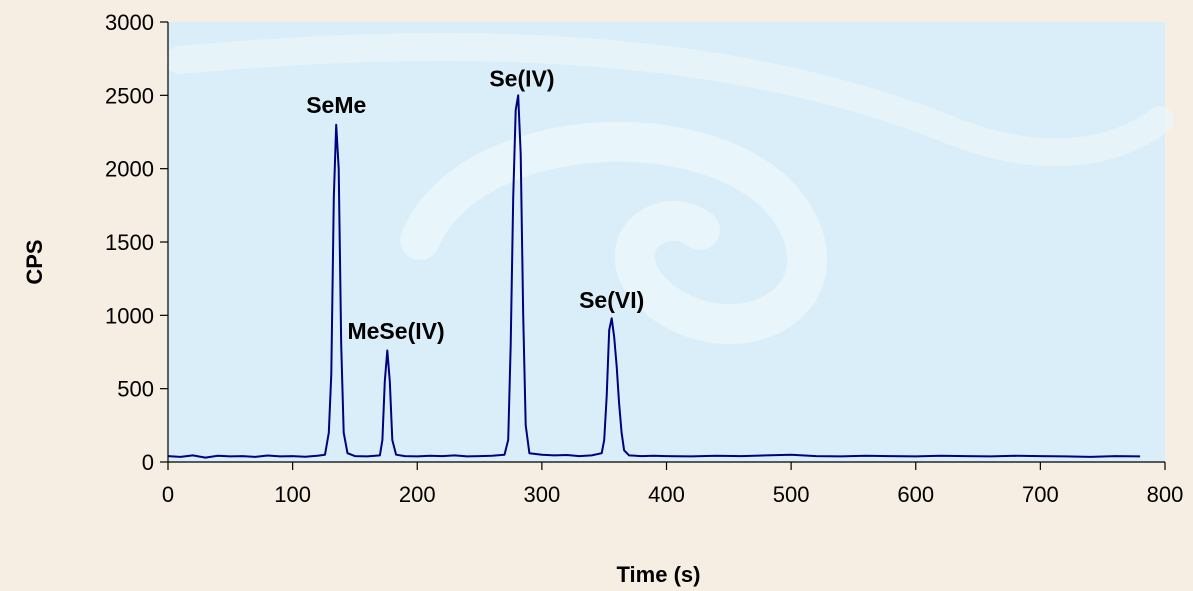 The height and width of the screenshot is (591, 1193). What do you see at coordinates (1165, 494) in the screenshot?
I see `x-tick-label: 800` at bounding box center [1165, 494].